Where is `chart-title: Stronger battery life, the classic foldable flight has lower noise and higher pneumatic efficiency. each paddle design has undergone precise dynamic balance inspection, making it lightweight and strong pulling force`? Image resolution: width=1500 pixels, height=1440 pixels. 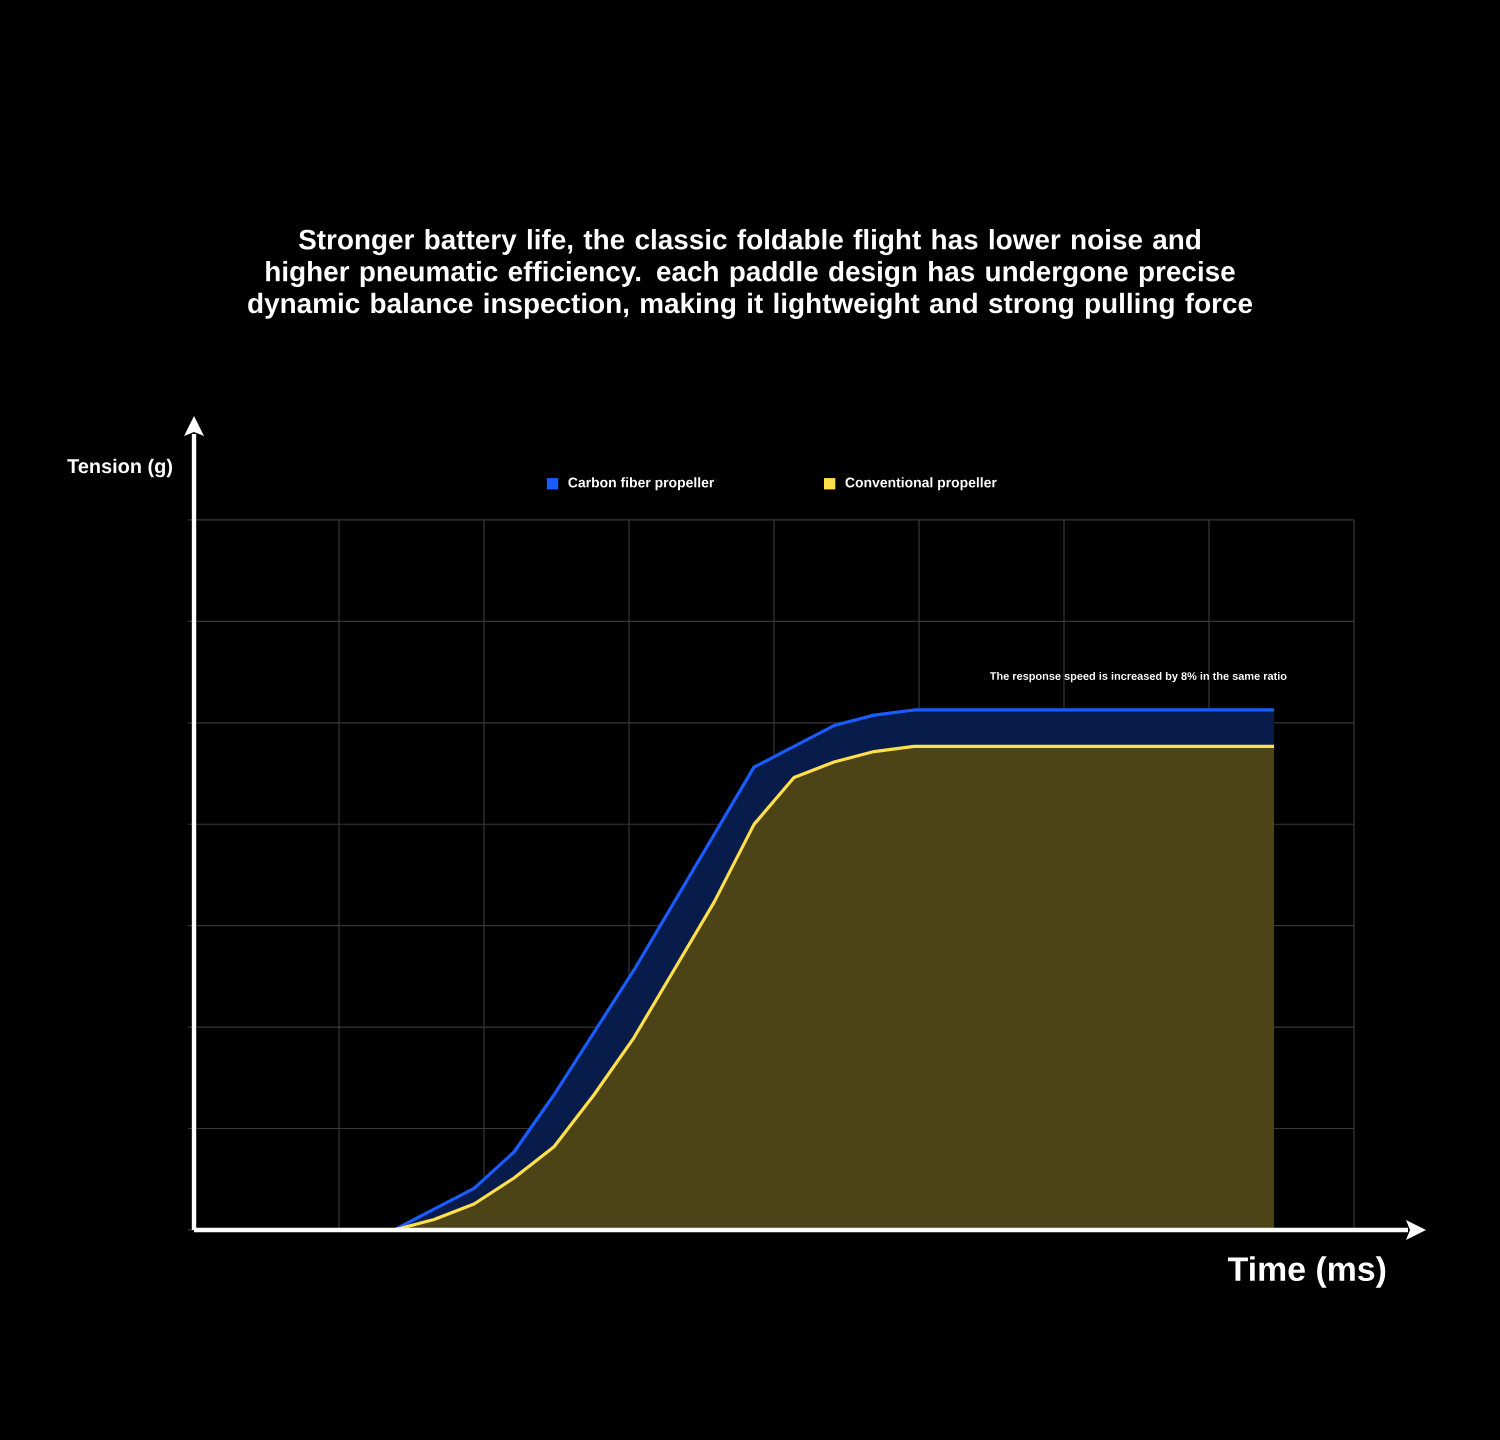
chart-title: Stronger battery life, the classic foldable flight has lower noise and higher pneumatic efficiency. each paddle design has undergone precise dynamic balance inspection, making it lightweight and strong pulling force is located at coordinates (750, 274).